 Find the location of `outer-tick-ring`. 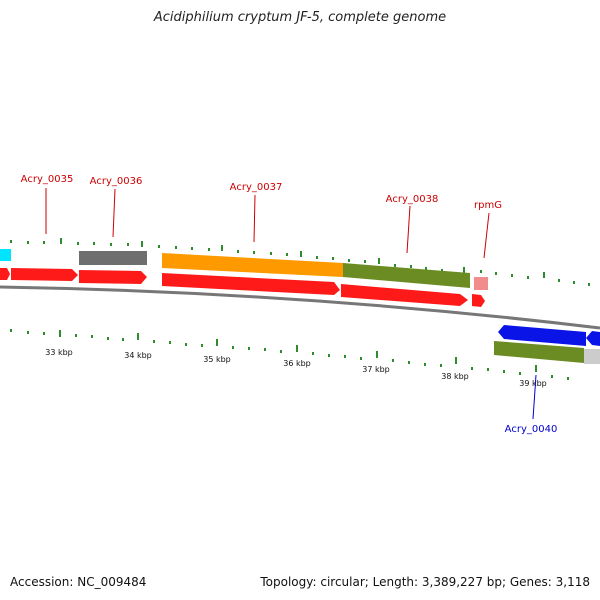

outer-tick-ring is located at coordinates (300, 262).